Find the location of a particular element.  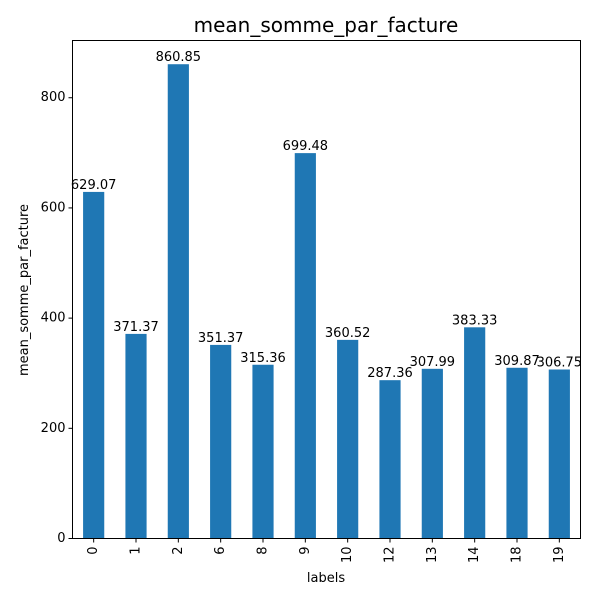

x-tick-label-18: 18 is located at coordinates (517, 555).